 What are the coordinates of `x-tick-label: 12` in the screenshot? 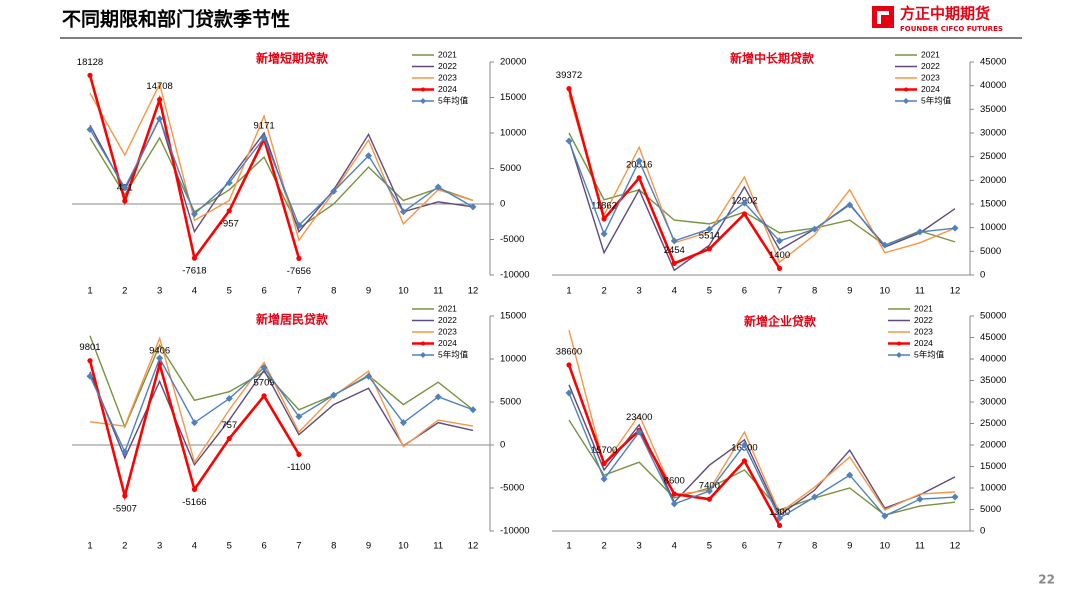 It's located at (955, 291).